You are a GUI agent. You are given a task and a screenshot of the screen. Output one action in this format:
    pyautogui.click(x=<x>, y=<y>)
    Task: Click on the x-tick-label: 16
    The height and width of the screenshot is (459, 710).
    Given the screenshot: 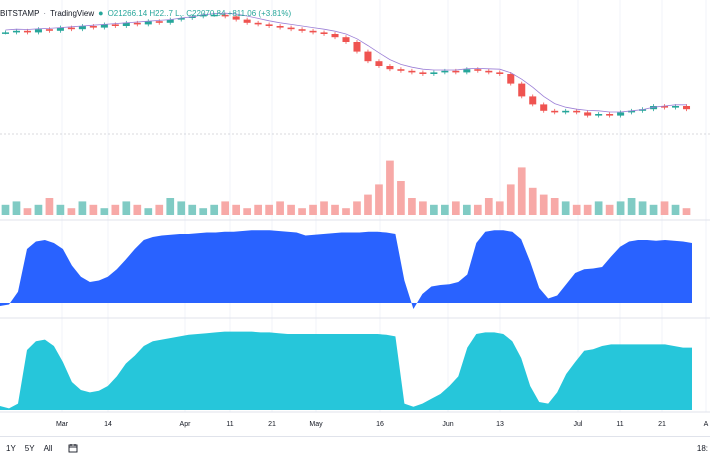 What is the action you would take?
    pyautogui.click(x=380, y=424)
    